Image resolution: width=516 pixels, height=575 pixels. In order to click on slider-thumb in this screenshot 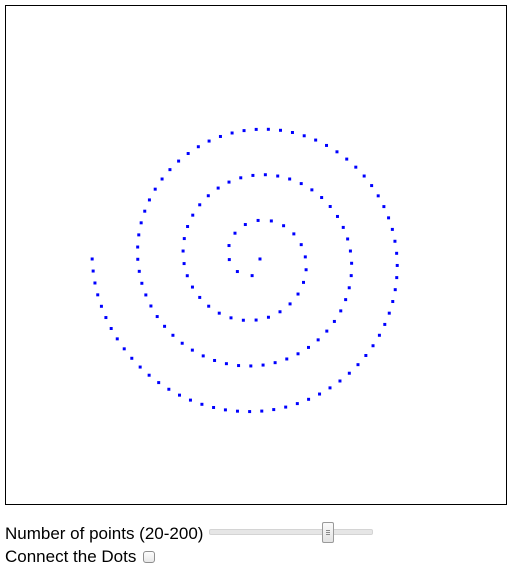, I will do `click(328, 532)`.